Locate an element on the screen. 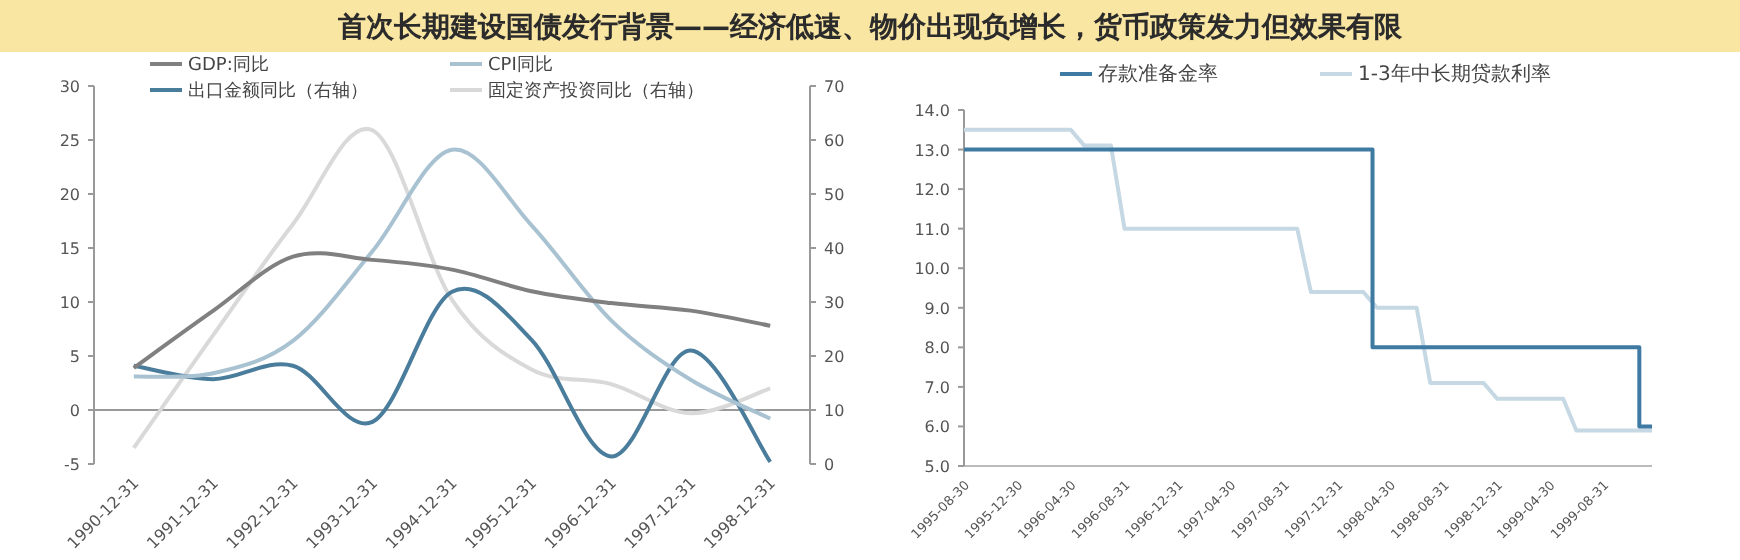 This screenshot has height=560, width=1740. y2-tick-label: 20 is located at coordinates (834, 357).